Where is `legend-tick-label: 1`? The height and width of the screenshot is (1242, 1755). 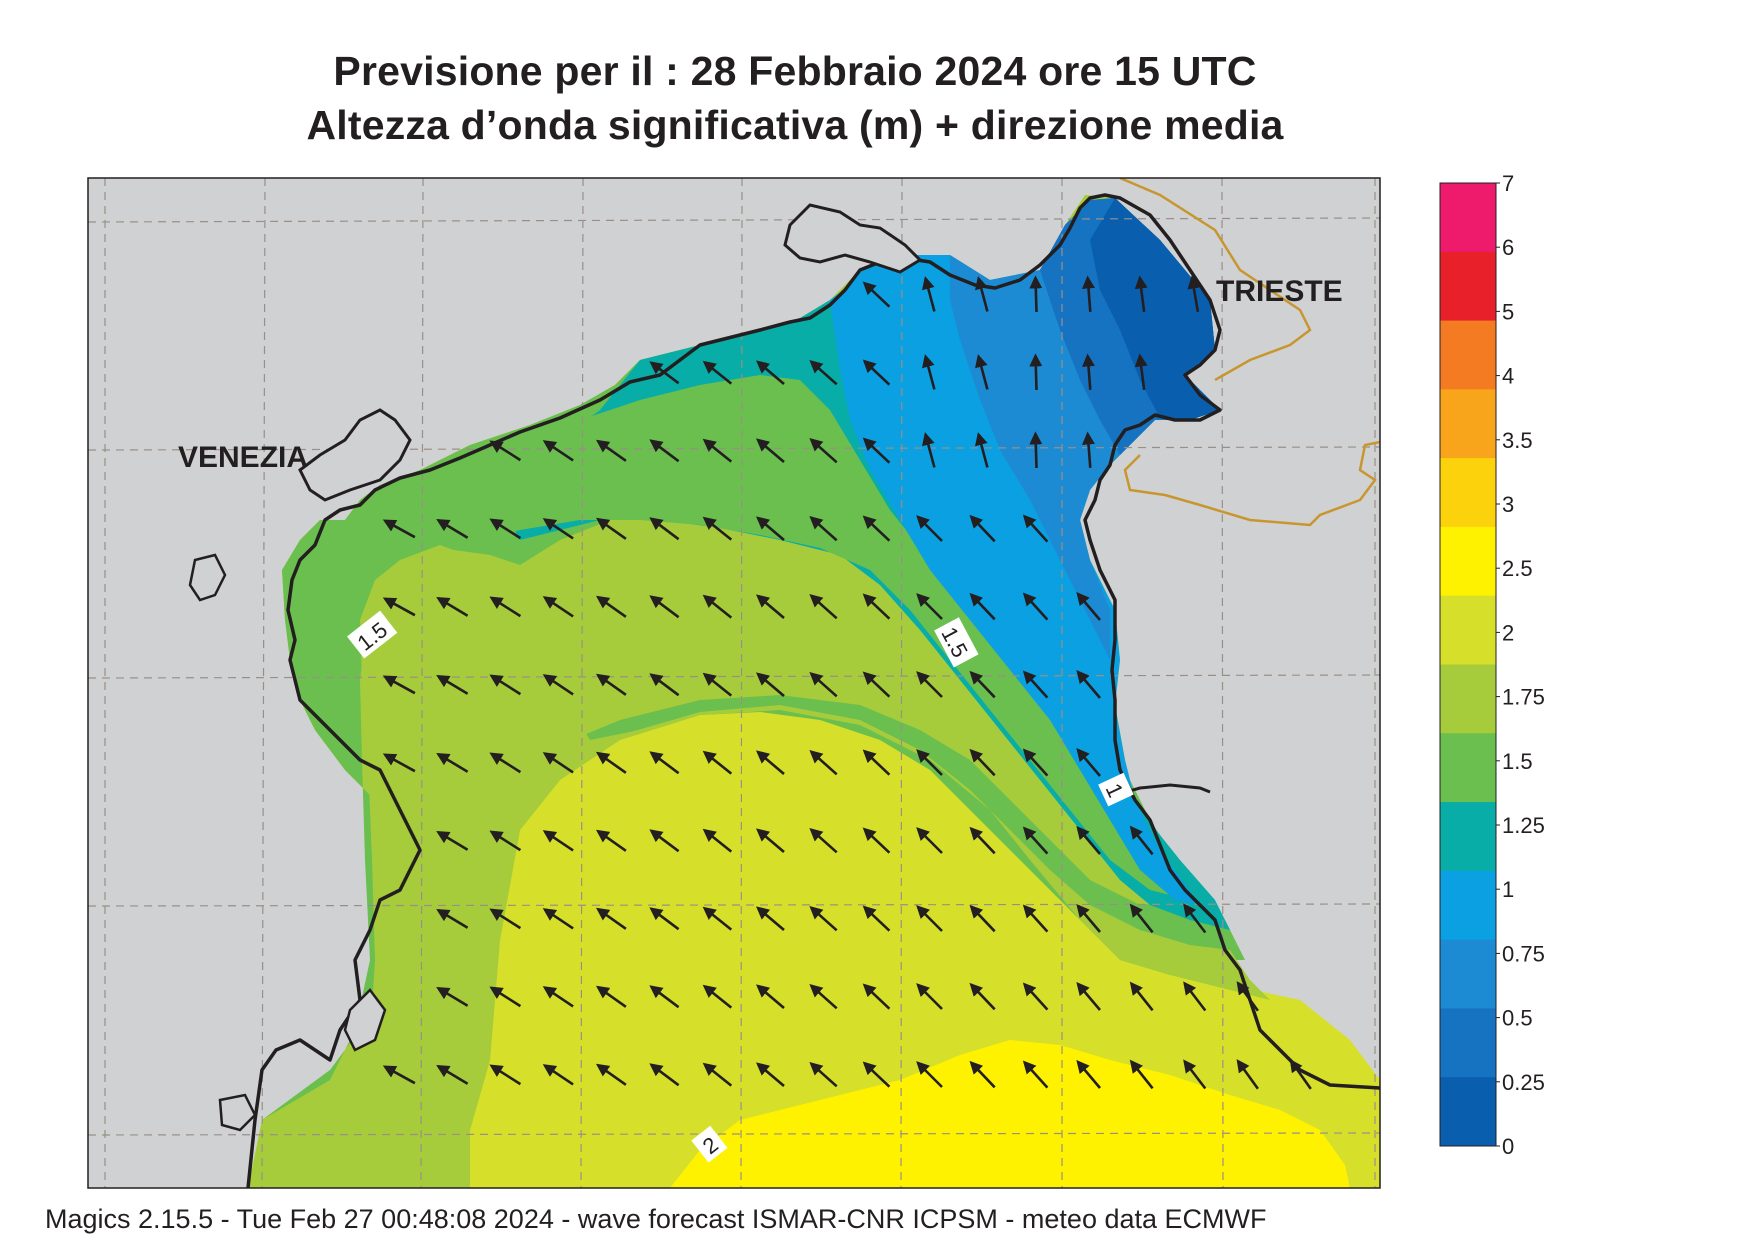
legend-tick-label: 1 is located at coordinates (1508, 889).